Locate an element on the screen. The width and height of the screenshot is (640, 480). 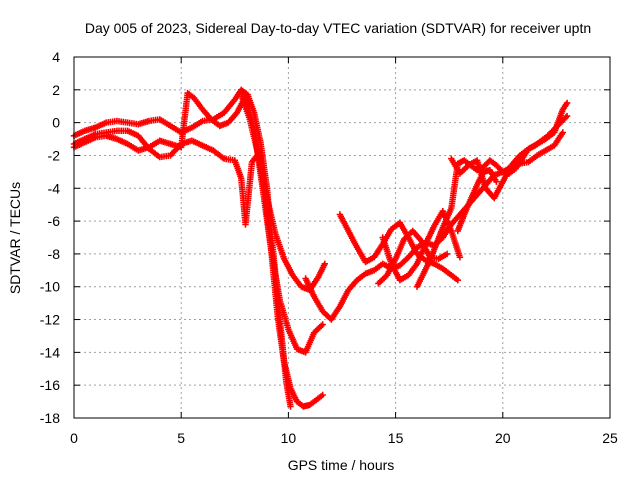
x-tick-label: 5 is located at coordinates (181, 438).